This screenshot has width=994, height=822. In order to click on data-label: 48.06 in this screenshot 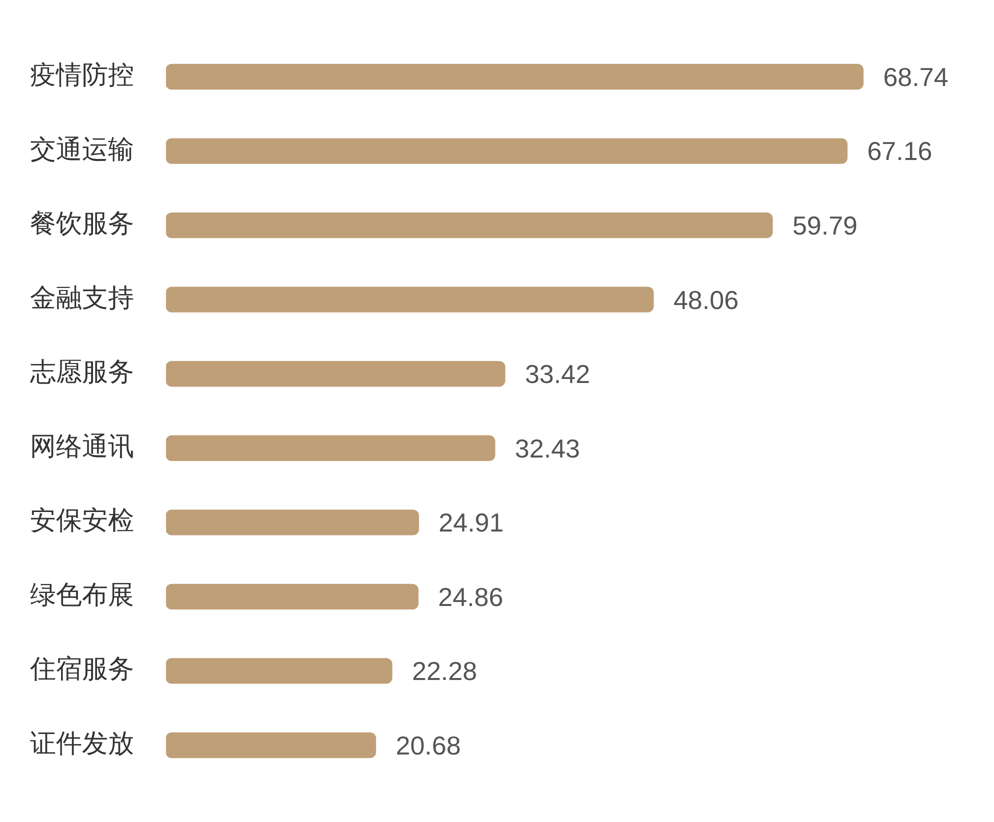, I will do `click(706, 299)`.